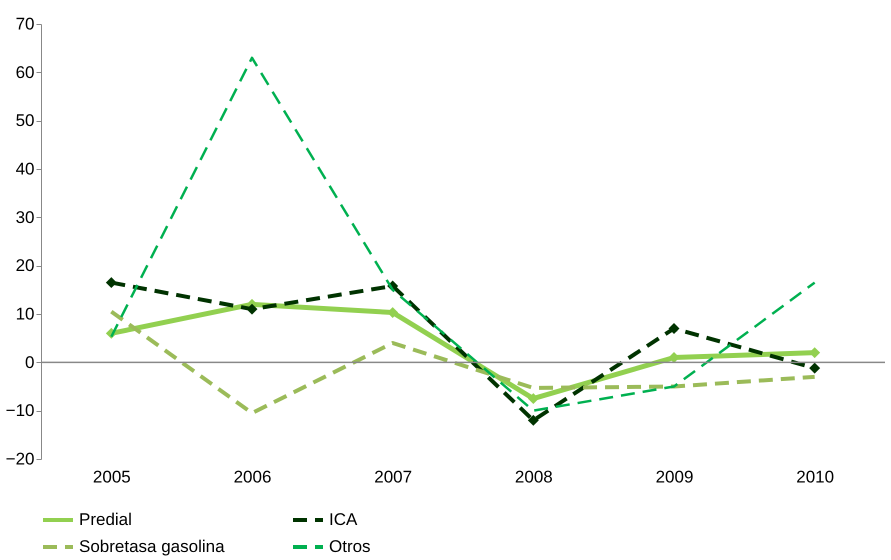 Image resolution: width=891 pixels, height=560 pixels. Describe the element at coordinates (815, 477) in the screenshot. I see `x-tick-label: 2010` at that location.